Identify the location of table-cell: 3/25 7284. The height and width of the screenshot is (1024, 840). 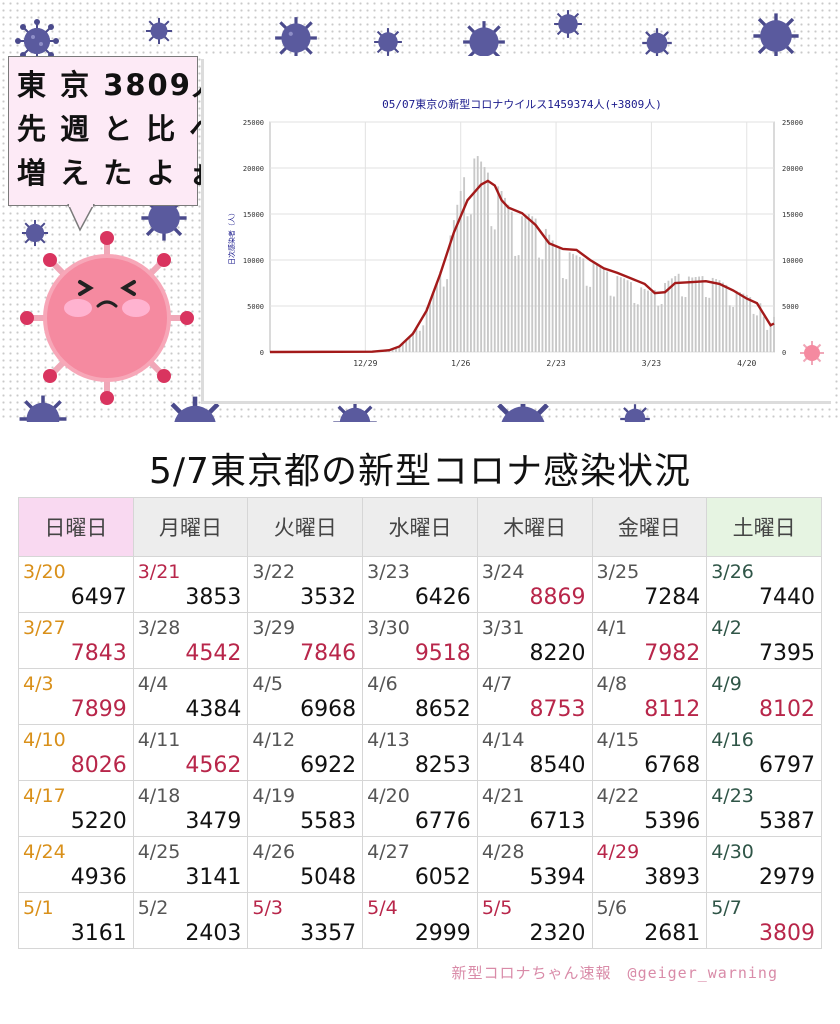
(649, 584).